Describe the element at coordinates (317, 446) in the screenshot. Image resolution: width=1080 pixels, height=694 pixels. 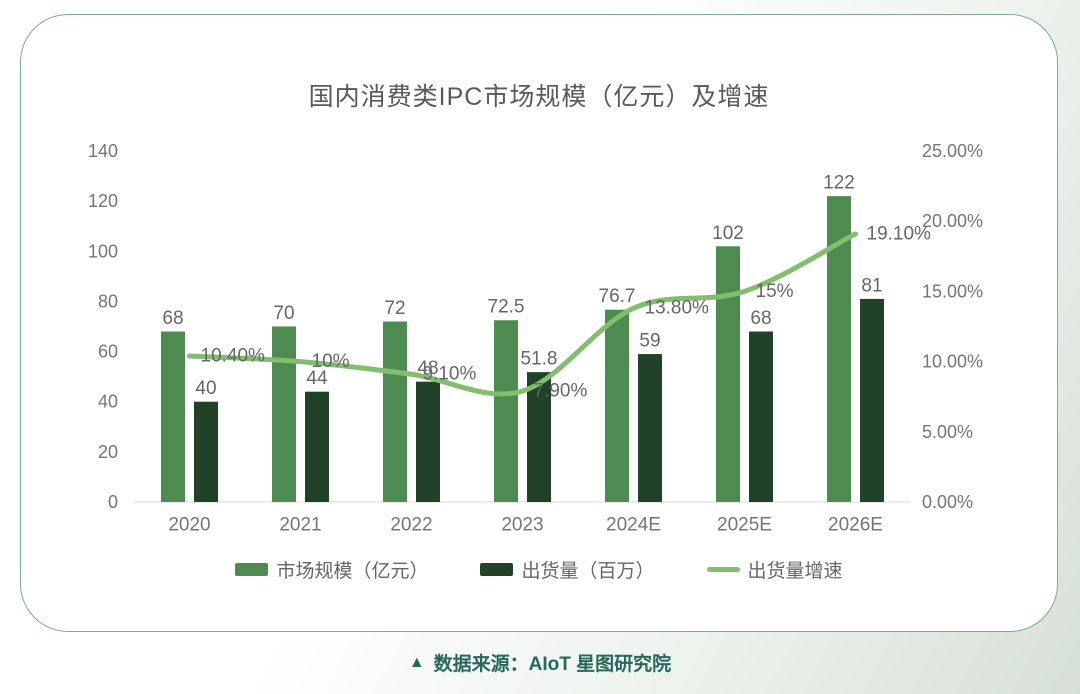
I see `bar-shipment-2021` at that location.